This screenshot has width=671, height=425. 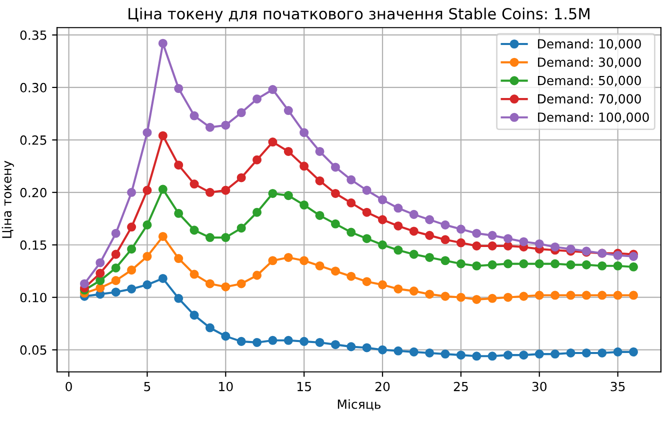 I want to click on x-tick-label: 25, so click(x=461, y=387).